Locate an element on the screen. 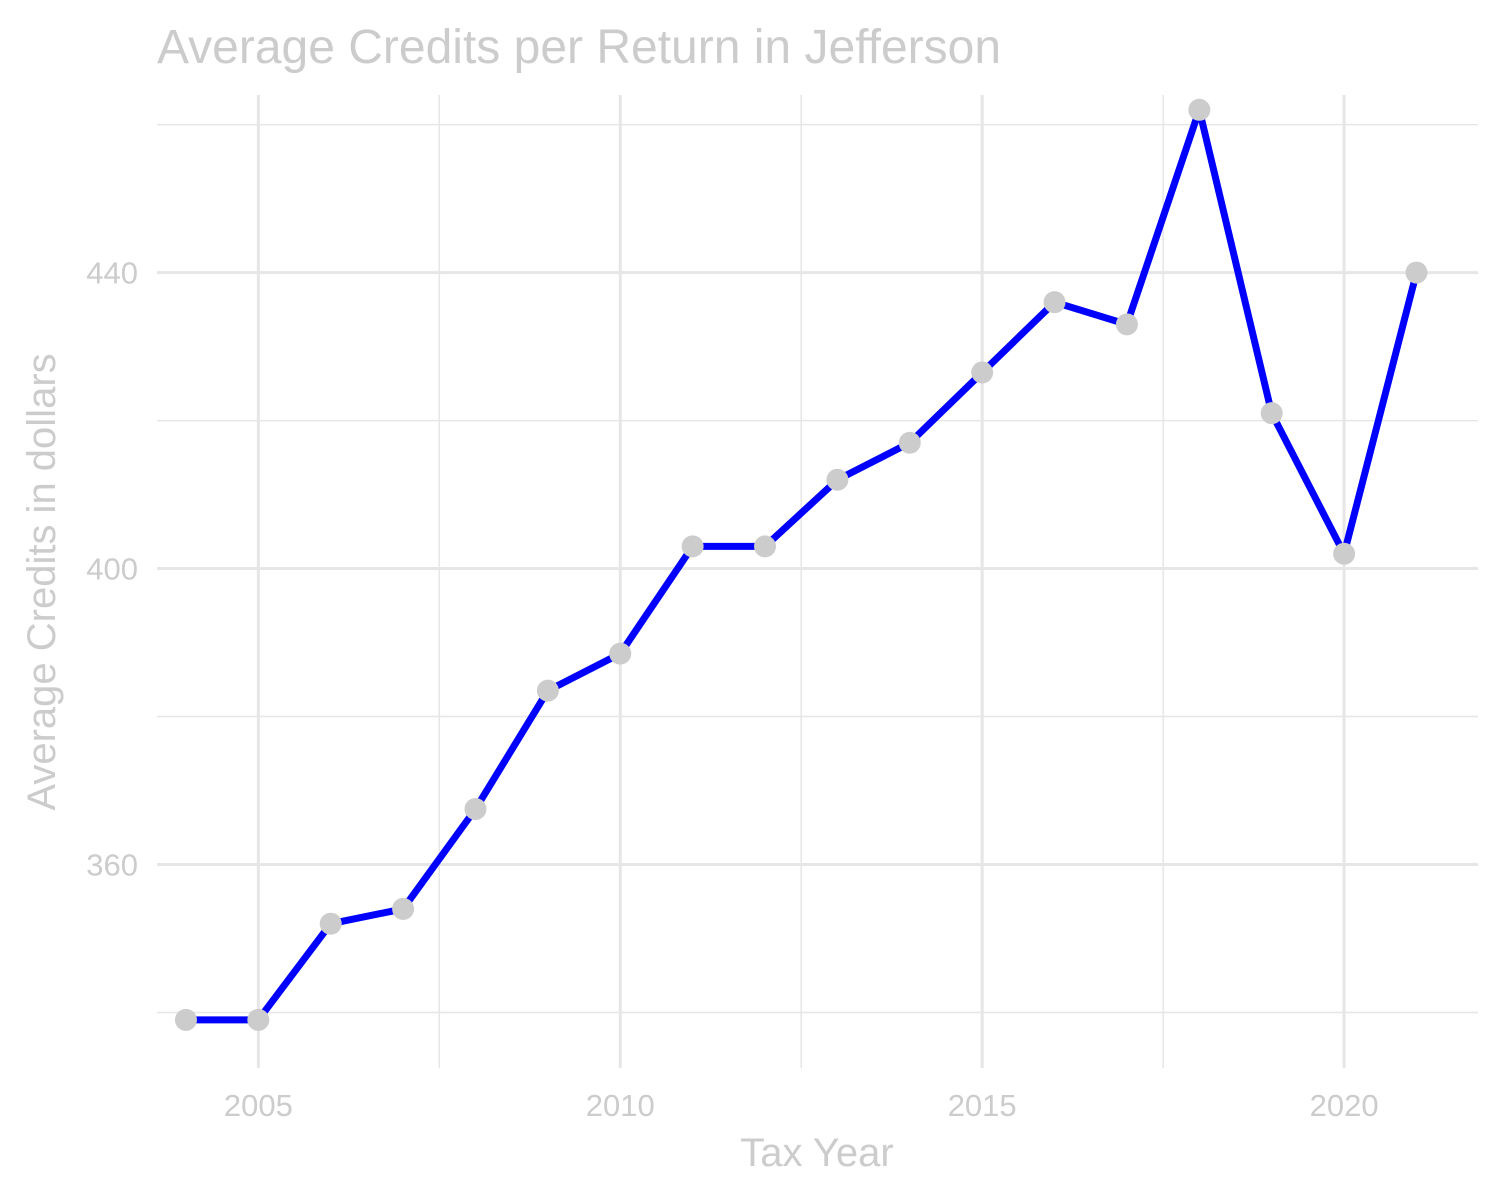  chart-title: Average Credits per Return in Jefferson is located at coordinates (579, 47).